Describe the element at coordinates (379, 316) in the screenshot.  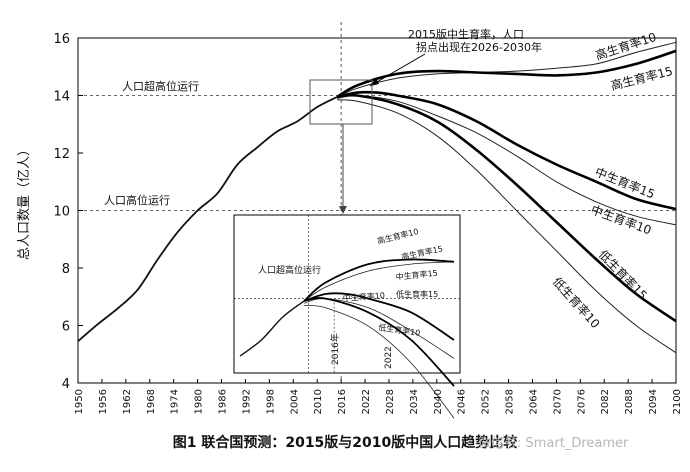
I see `inset-line-中生育率15` at that location.